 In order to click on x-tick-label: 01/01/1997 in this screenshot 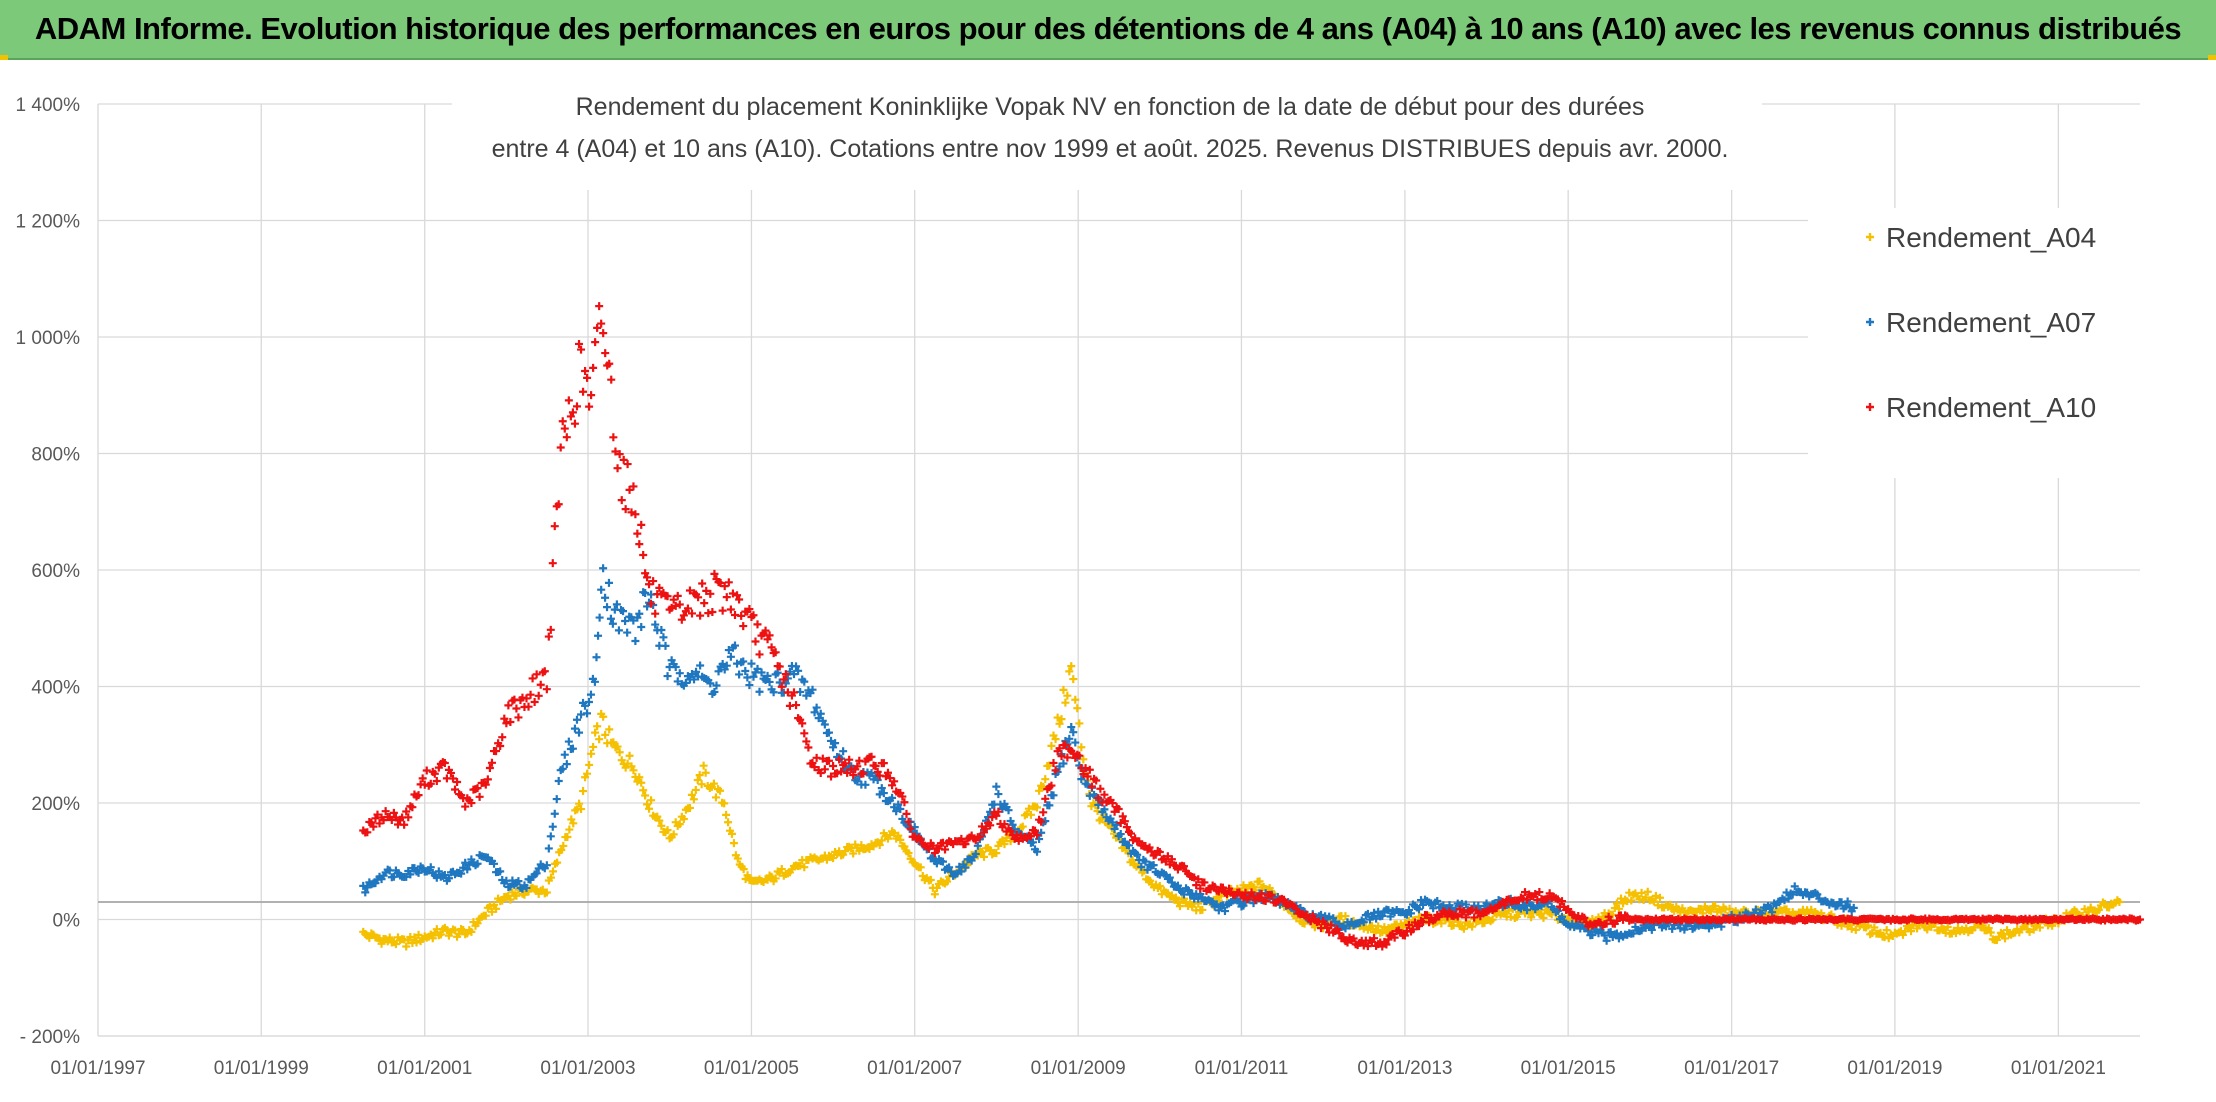, I will do `click(97, 1068)`.